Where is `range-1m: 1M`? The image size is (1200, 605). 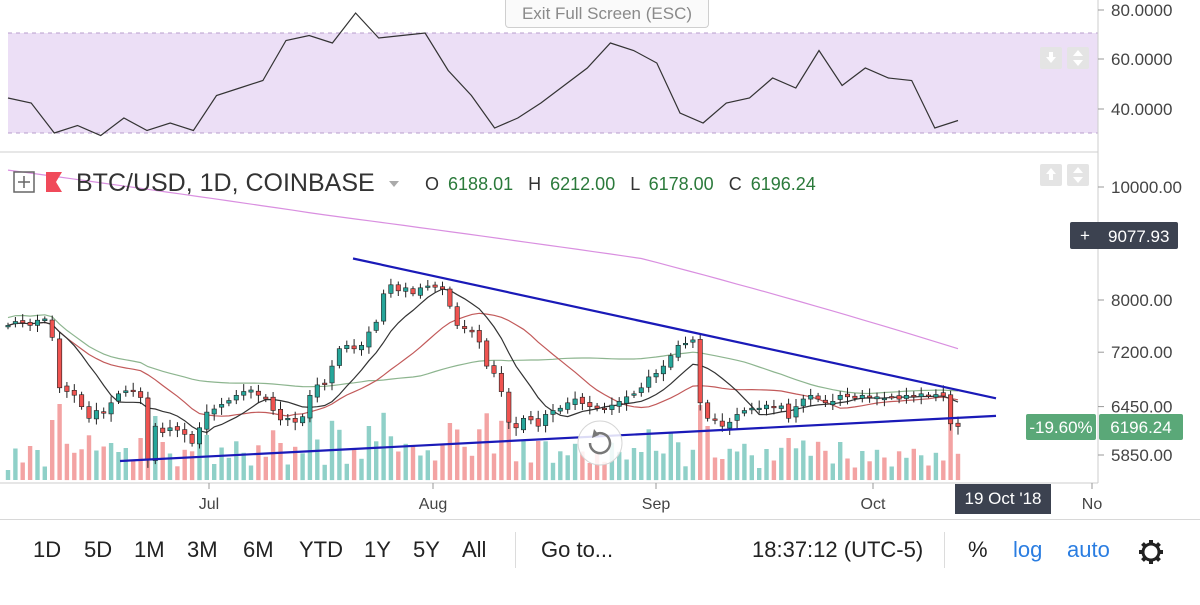
range-1m: 1M is located at coordinates (149, 549).